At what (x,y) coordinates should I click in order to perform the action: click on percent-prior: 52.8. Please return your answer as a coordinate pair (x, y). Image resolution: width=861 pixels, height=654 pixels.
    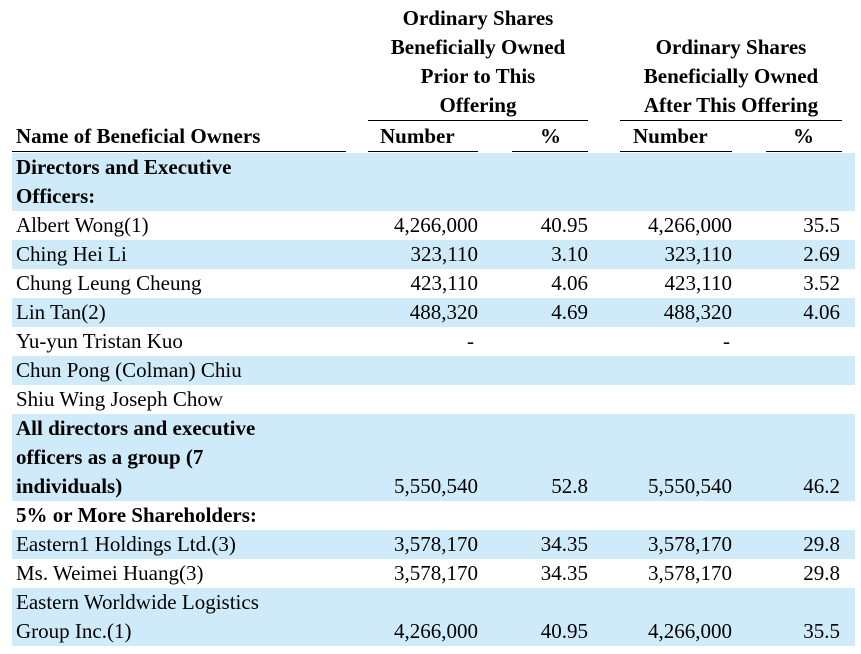
    Looking at the image, I should click on (569, 486).